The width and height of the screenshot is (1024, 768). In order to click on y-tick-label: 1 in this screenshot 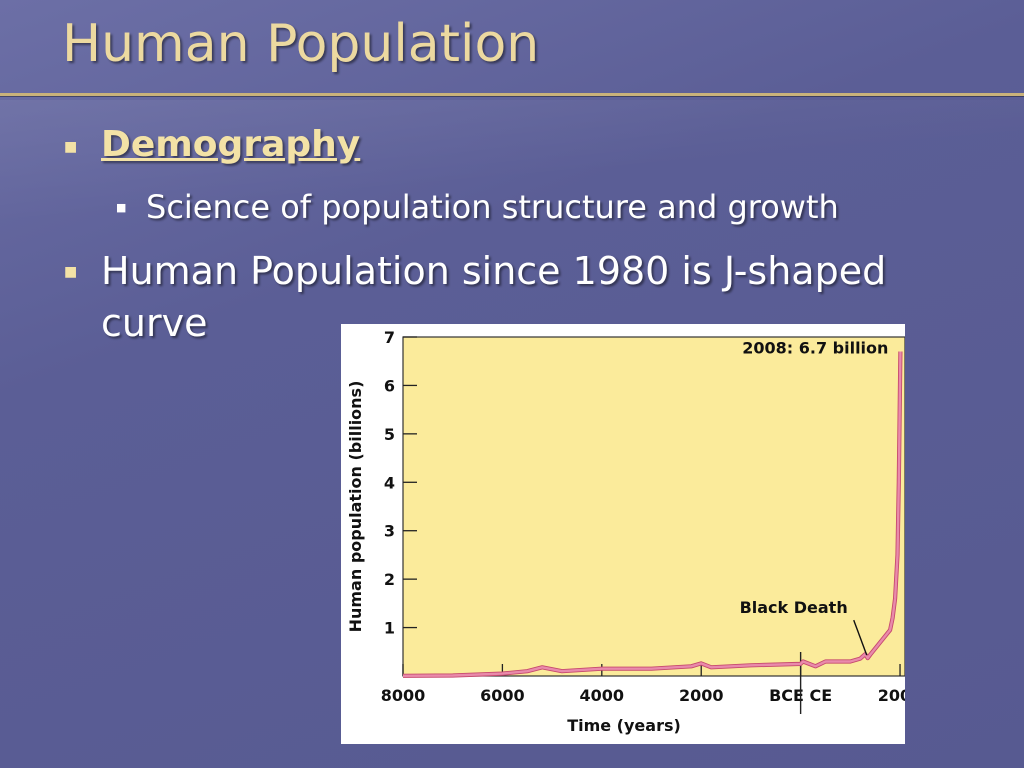, I will do `click(389, 628)`.